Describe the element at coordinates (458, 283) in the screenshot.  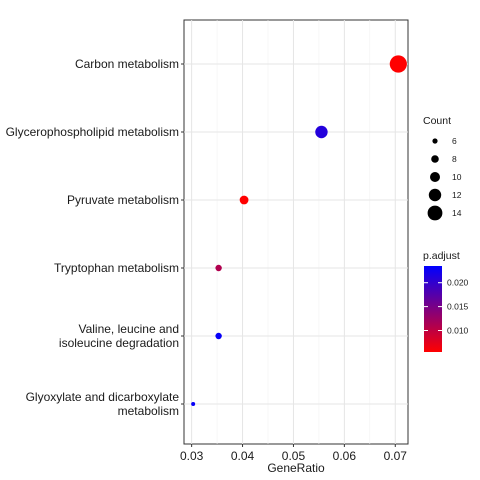
I see `color-legend-label: 0.020` at that location.